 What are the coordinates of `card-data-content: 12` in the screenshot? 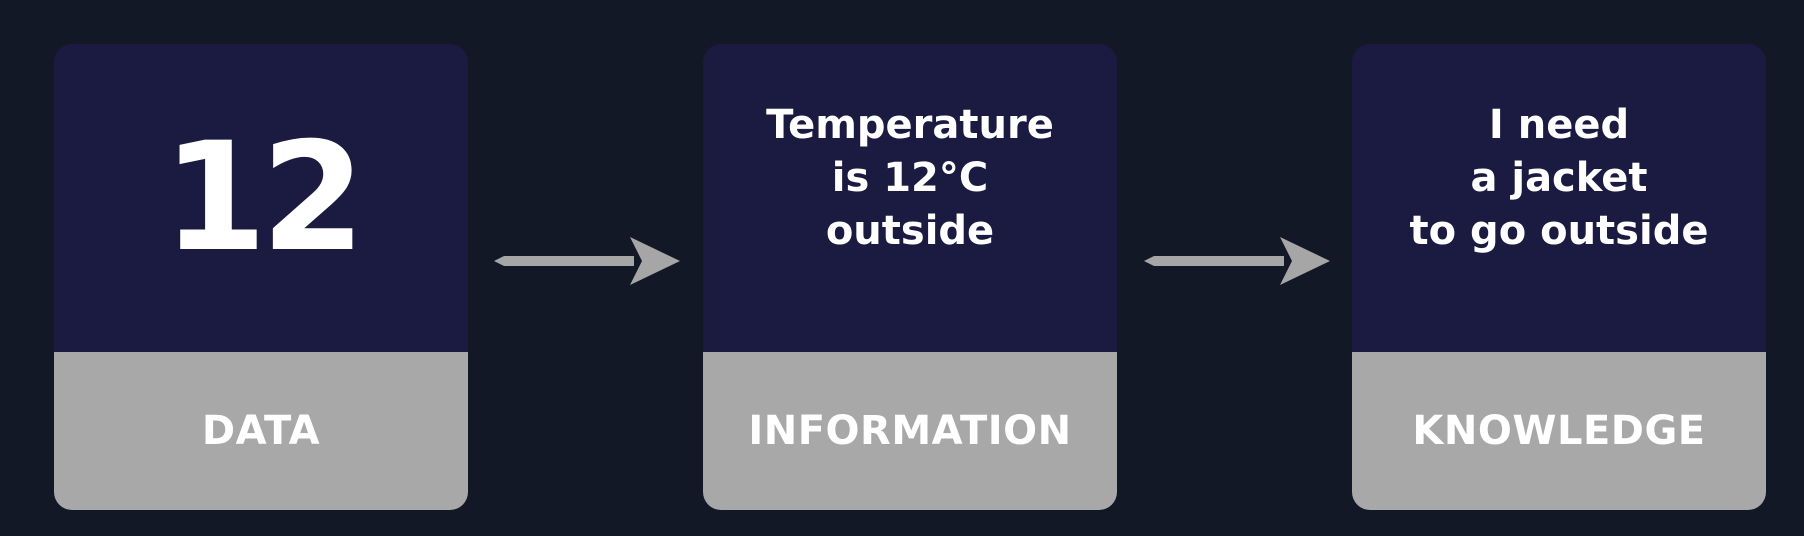 It's located at (261, 198).